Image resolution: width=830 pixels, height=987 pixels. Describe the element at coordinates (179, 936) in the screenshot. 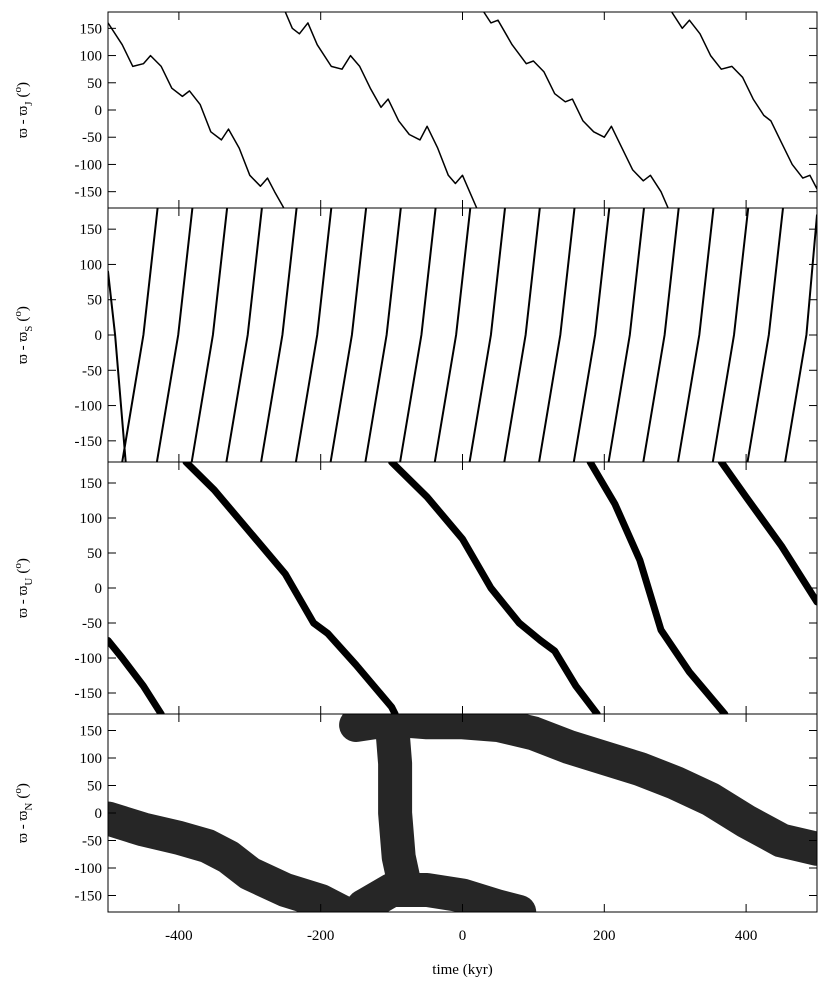

I see `x-tick-label: -400` at that location.